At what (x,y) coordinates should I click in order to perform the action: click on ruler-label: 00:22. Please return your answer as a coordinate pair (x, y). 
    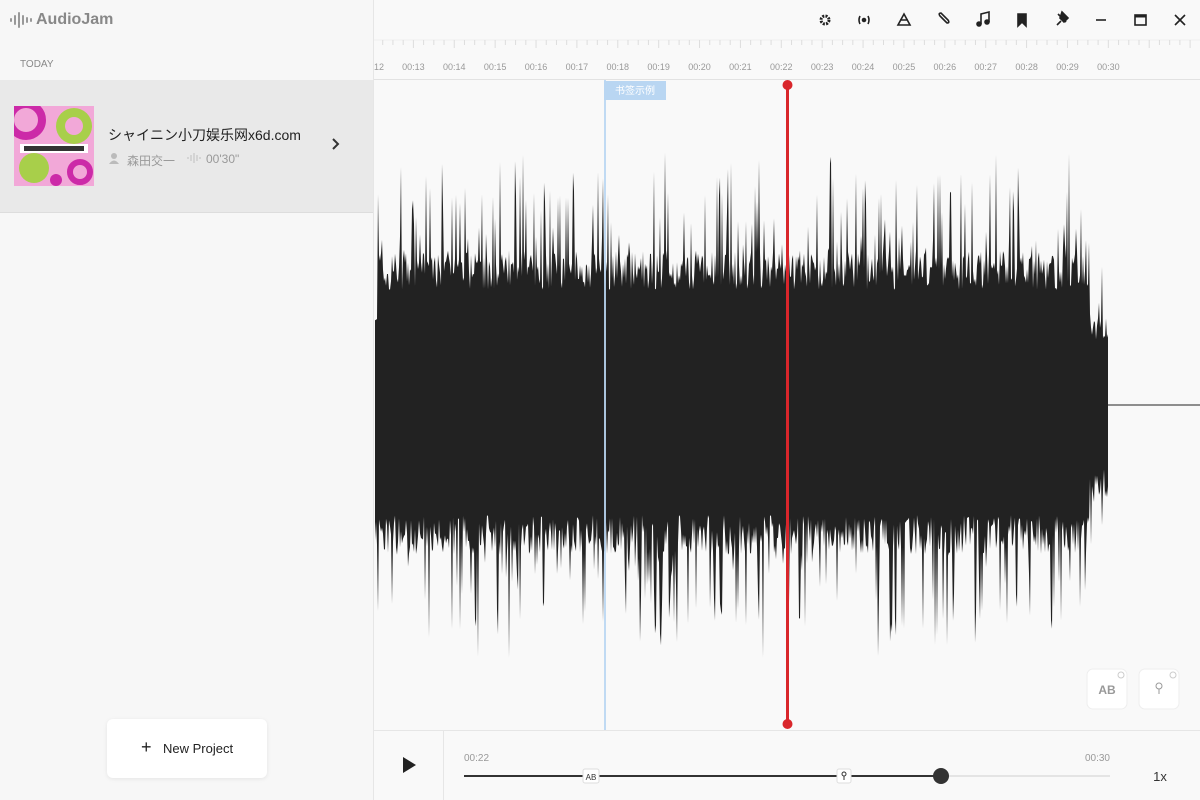
    Looking at the image, I should click on (781, 67).